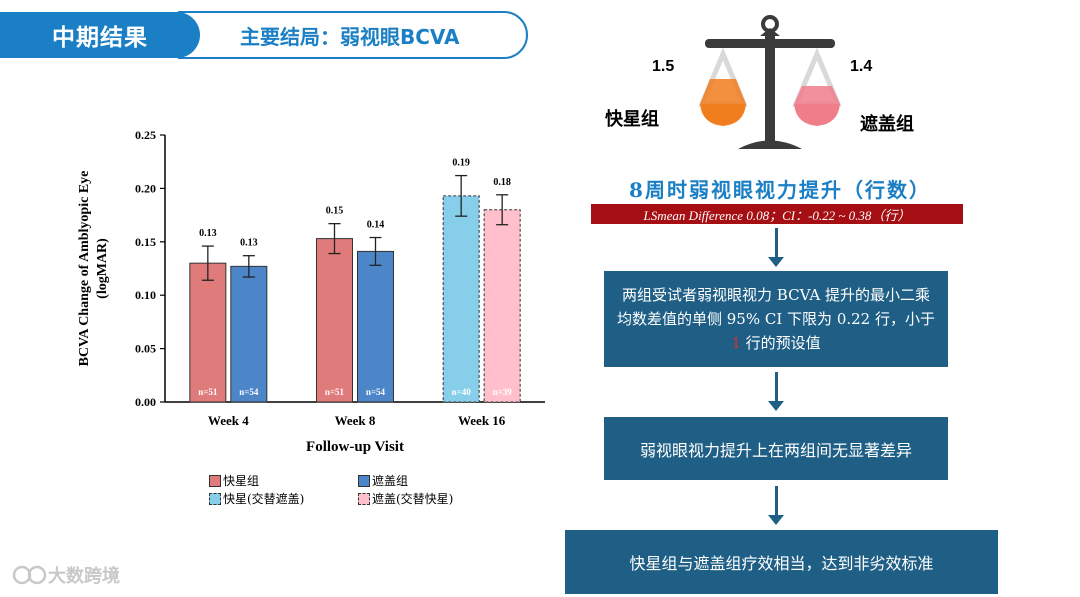 The width and height of the screenshot is (1080, 597). I want to click on legend-label: 遮盖(交替快星), so click(413, 499).